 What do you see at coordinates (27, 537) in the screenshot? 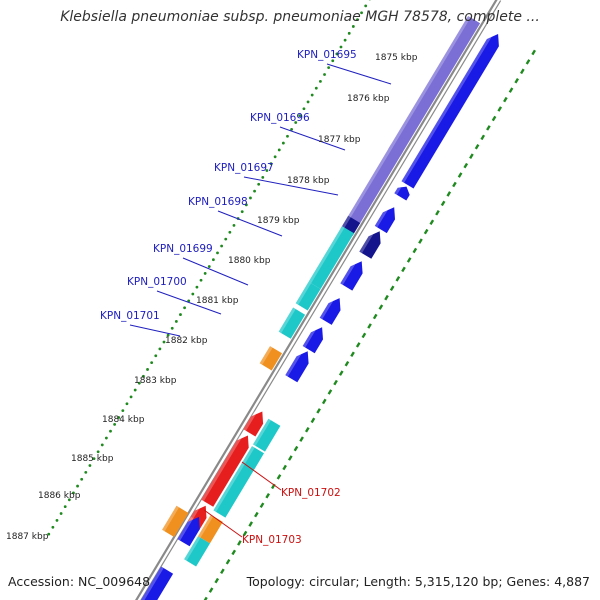
I see `kbp-tick-label: 1887 kbp` at bounding box center [27, 537].